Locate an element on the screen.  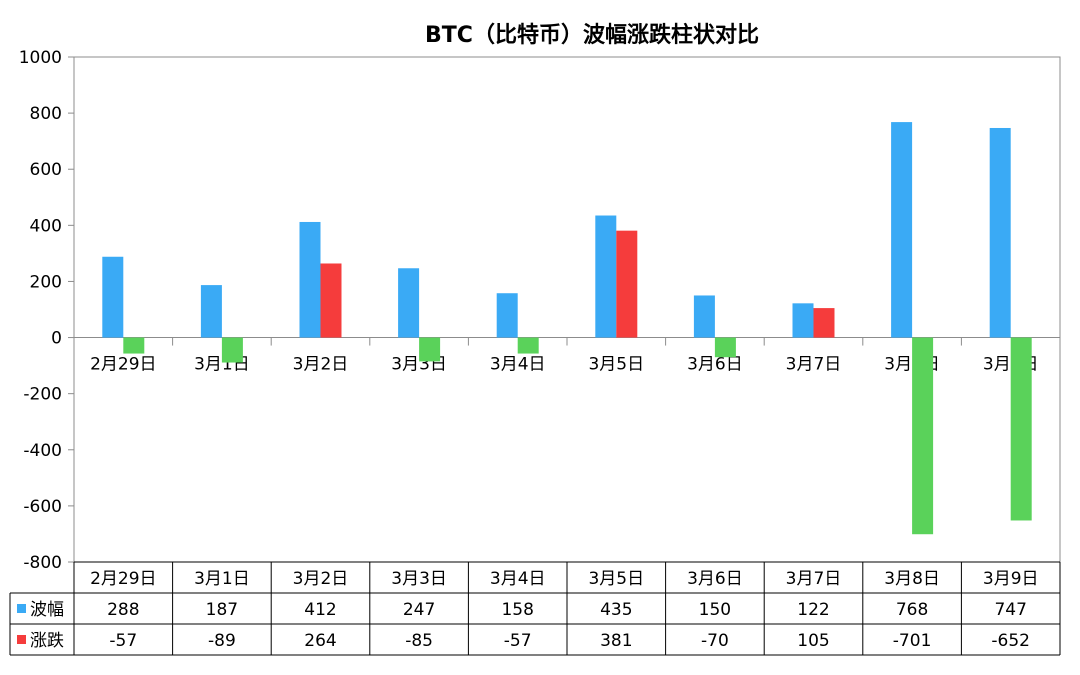
x-tick-label: 2月29日 is located at coordinates (123, 365).